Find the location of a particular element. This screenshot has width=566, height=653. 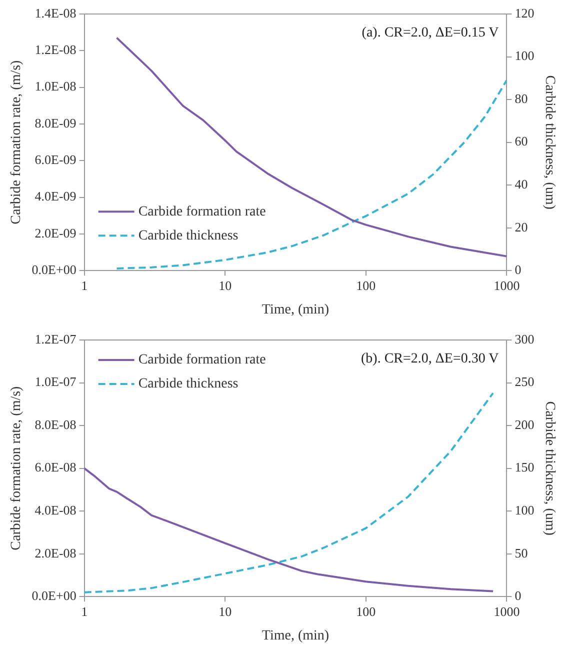

y2-tick-label: 80 is located at coordinates (521, 98).